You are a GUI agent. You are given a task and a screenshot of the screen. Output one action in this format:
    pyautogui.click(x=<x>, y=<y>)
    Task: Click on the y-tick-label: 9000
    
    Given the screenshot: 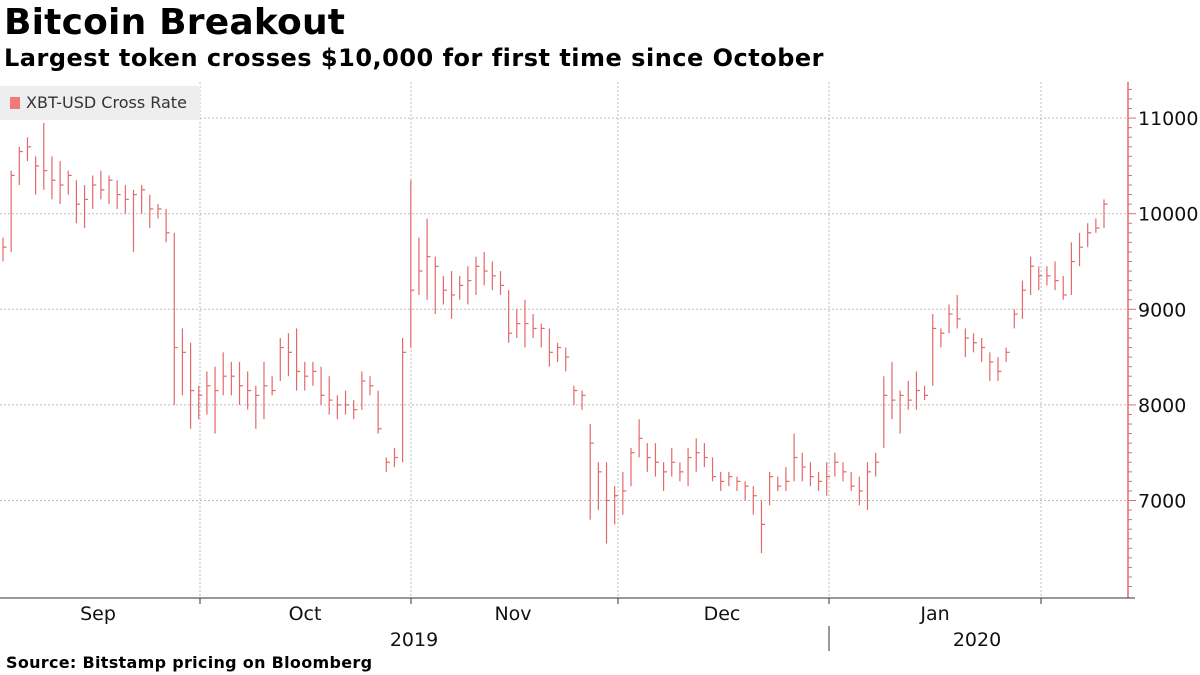 What is the action you would take?
    pyautogui.click(x=1162, y=310)
    